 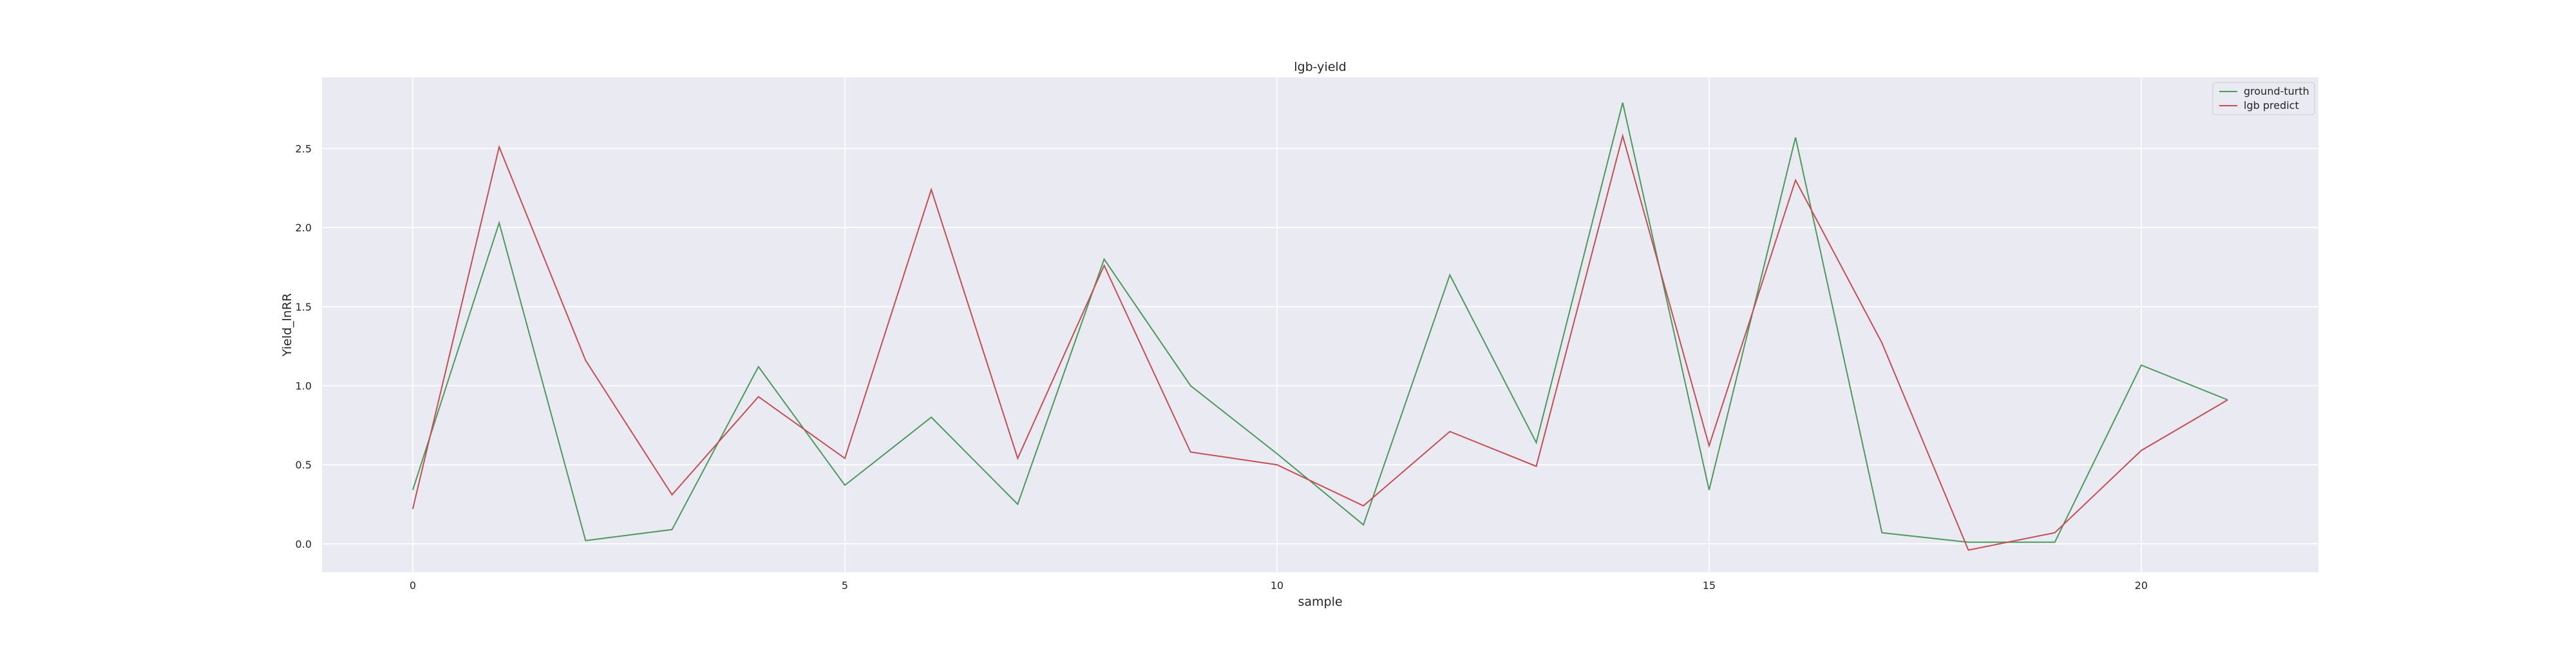 I want to click on x-tick-label: 5, so click(x=845, y=585).